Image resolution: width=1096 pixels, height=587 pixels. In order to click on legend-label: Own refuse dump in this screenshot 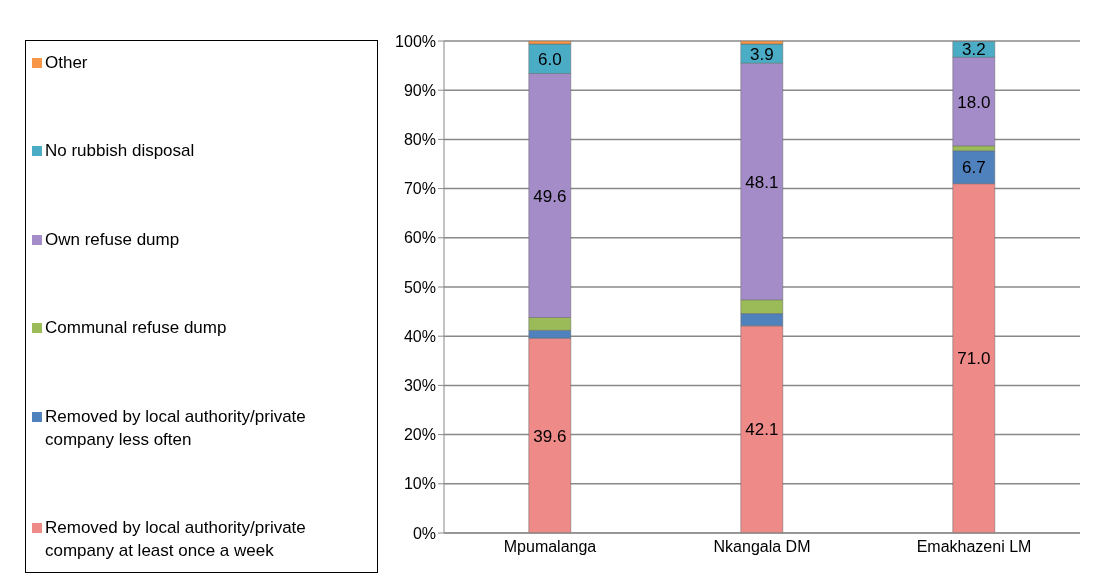, I will do `click(113, 239)`.